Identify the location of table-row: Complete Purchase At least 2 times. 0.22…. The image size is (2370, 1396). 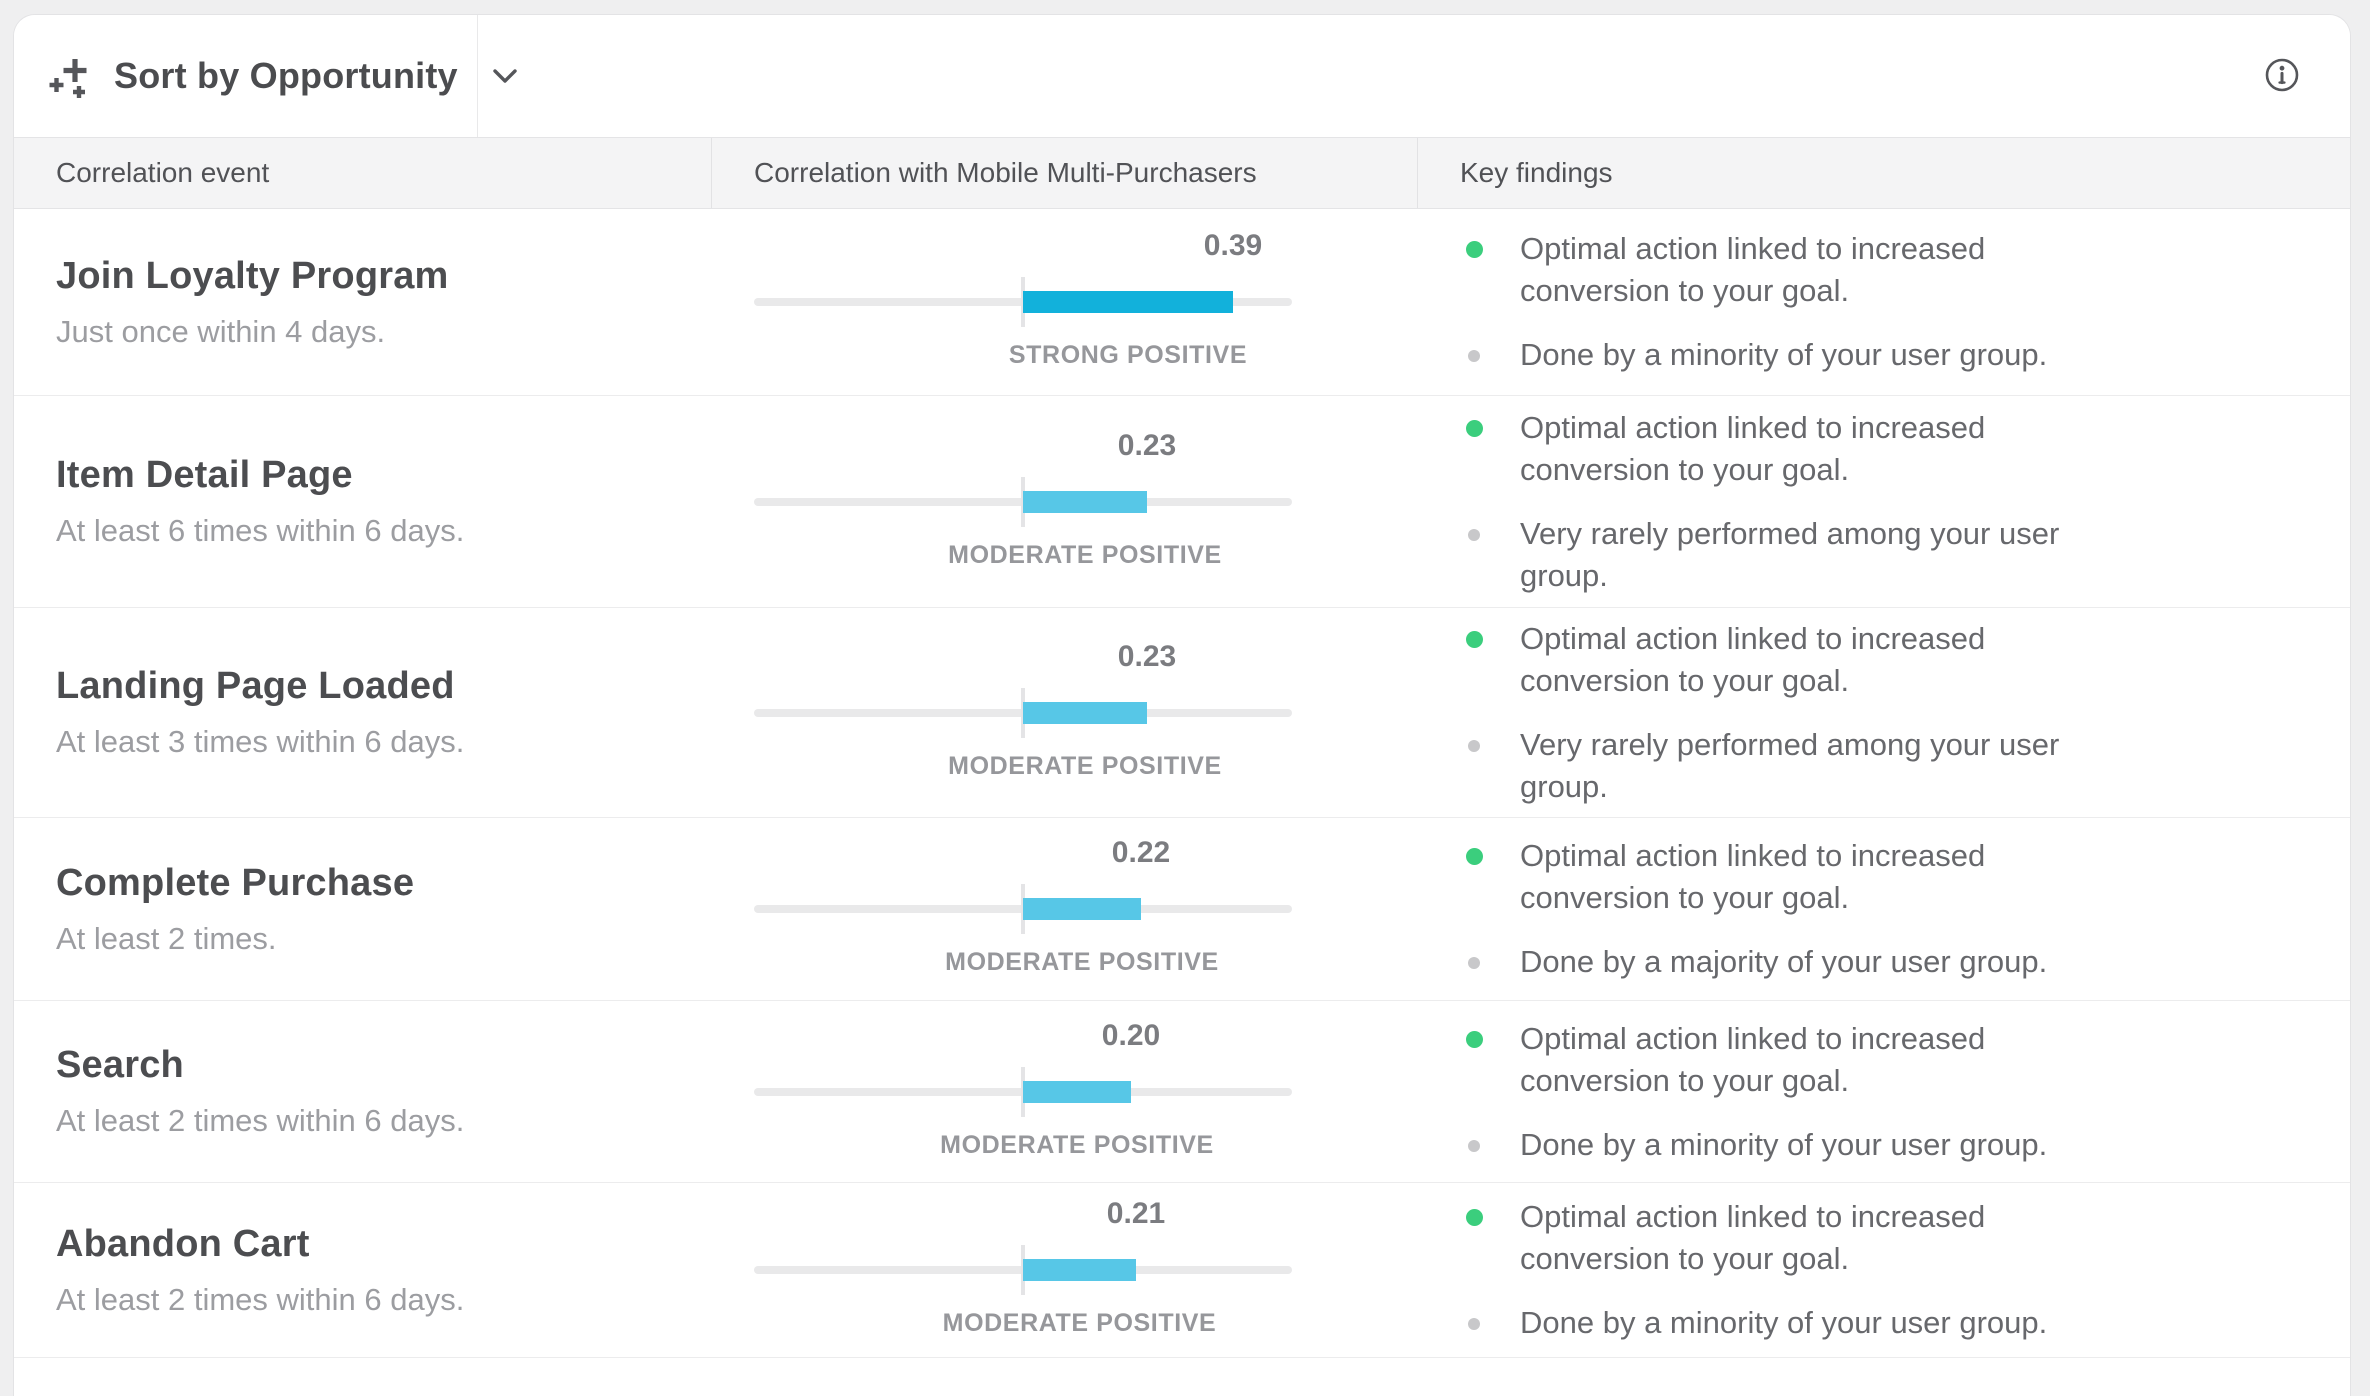
(1182, 909).